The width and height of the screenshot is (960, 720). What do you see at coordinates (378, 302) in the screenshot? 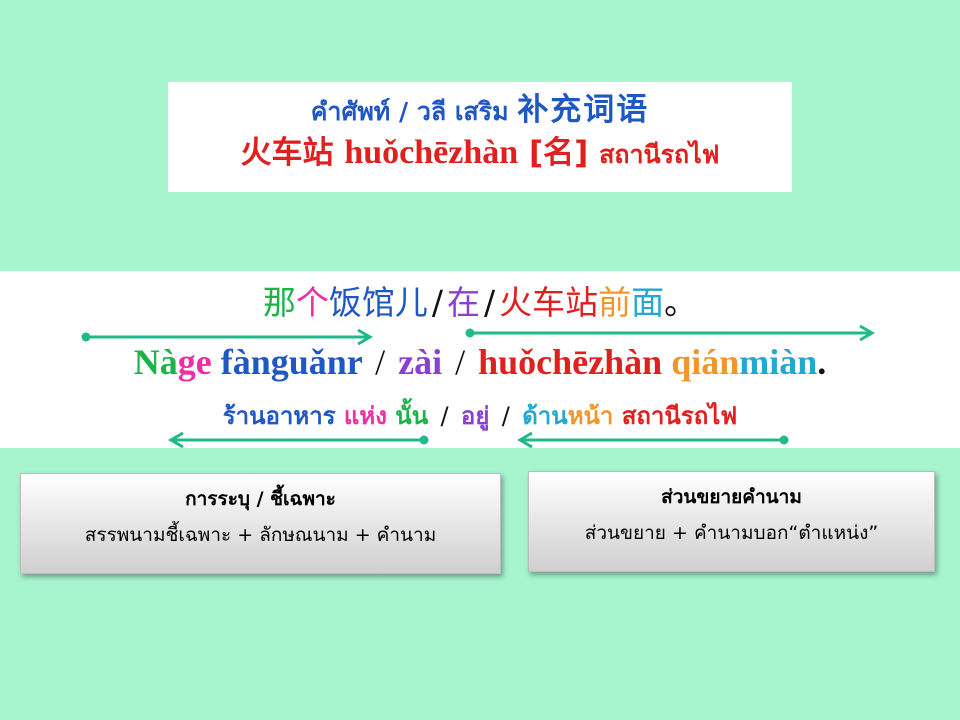
I see `chinese-segment: 饭馆儿` at bounding box center [378, 302].